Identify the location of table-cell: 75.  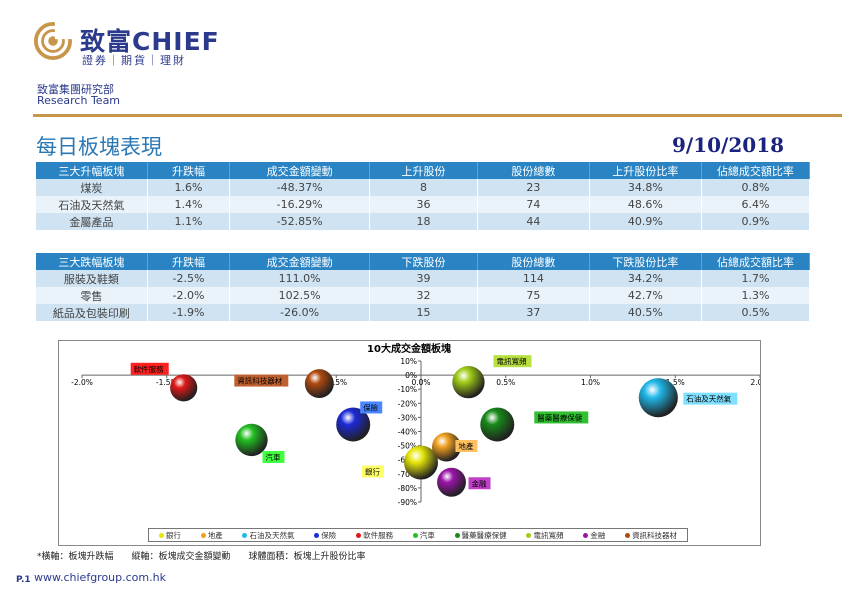
(533, 295).